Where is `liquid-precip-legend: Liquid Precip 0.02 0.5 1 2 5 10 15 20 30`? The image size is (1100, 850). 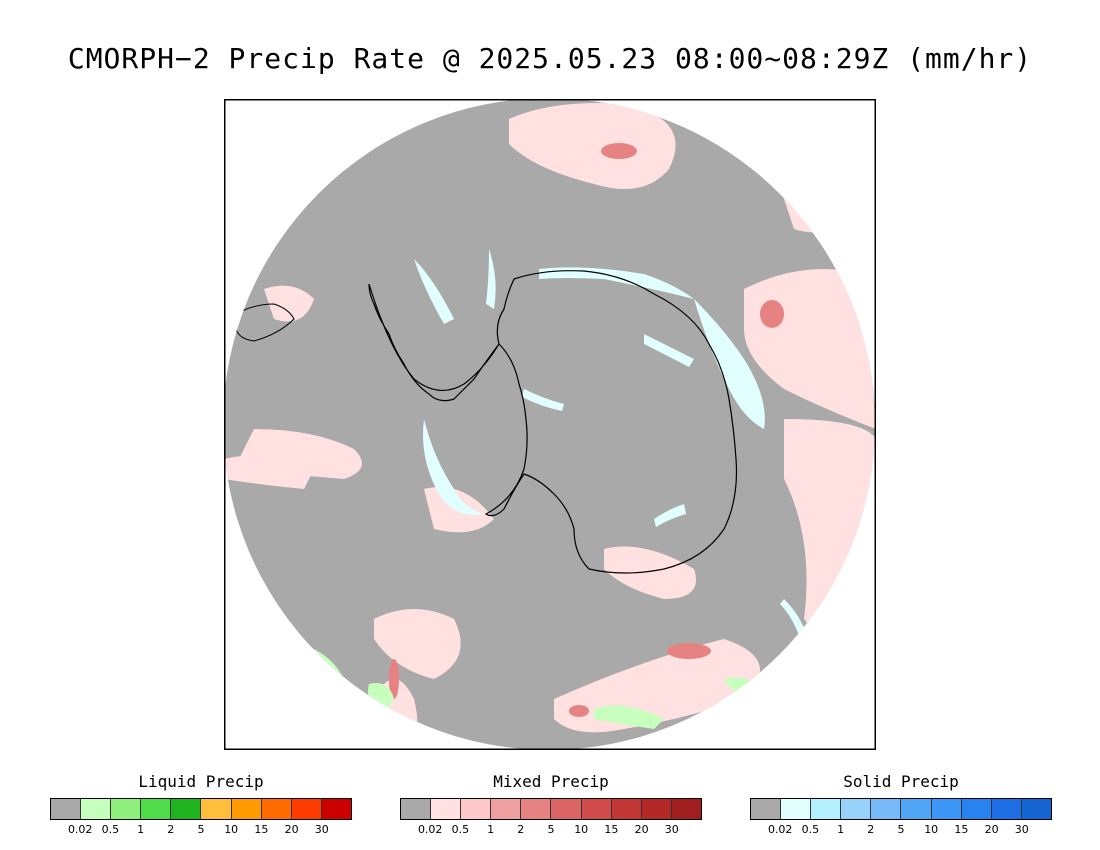 liquid-precip-legend: Liquid Precip 0.02 0.5 1 2 5 10 15 20 30 is located at coordinates (201, 804).